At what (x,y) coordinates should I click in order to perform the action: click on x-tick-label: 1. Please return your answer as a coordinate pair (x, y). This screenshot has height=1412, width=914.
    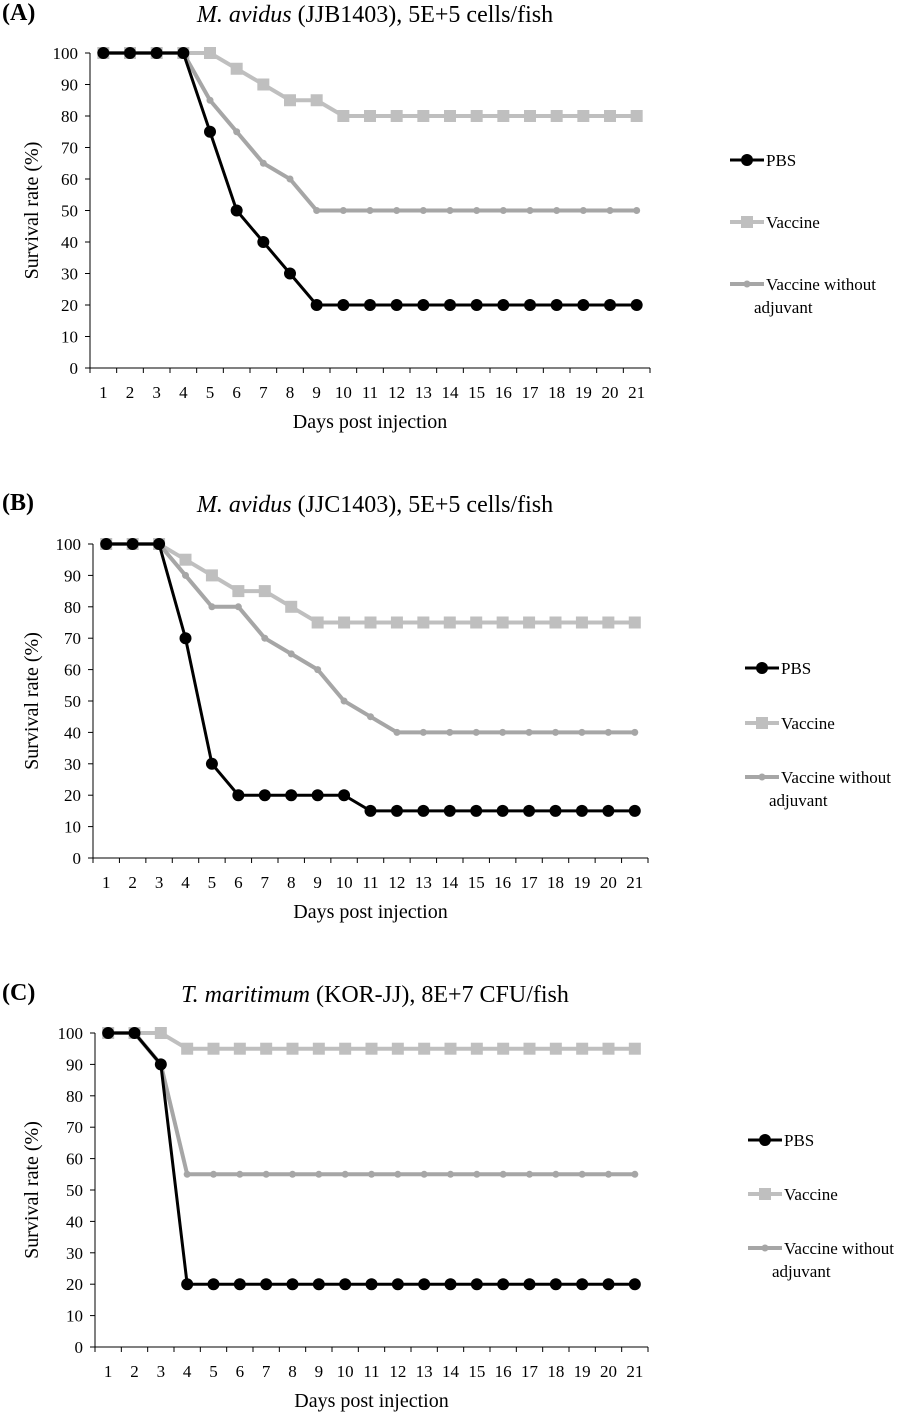
    Looking at the image, I should click on (106, 882).